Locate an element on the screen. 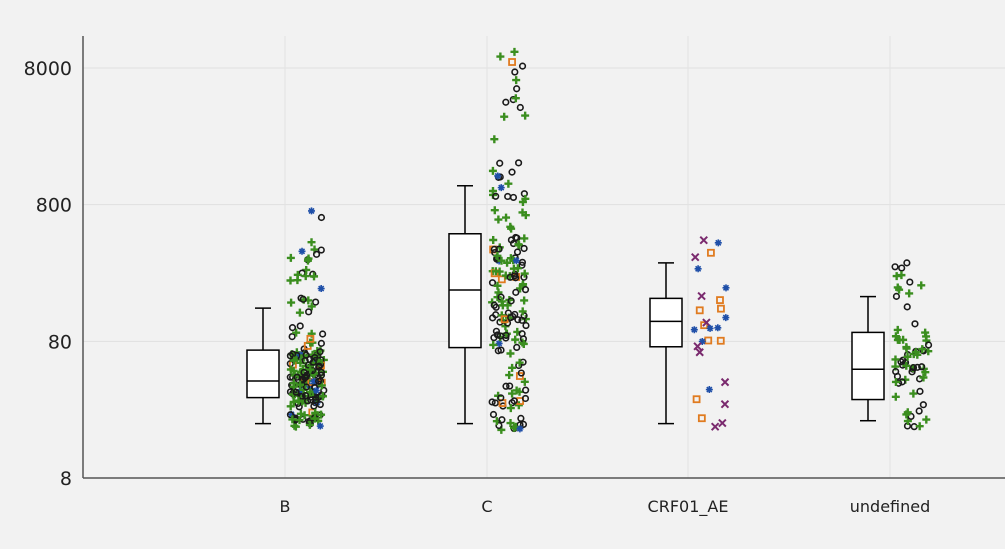 This screenshot has width=1005, height=549. box-CRF01_AE is located at coordinates (666, 343).